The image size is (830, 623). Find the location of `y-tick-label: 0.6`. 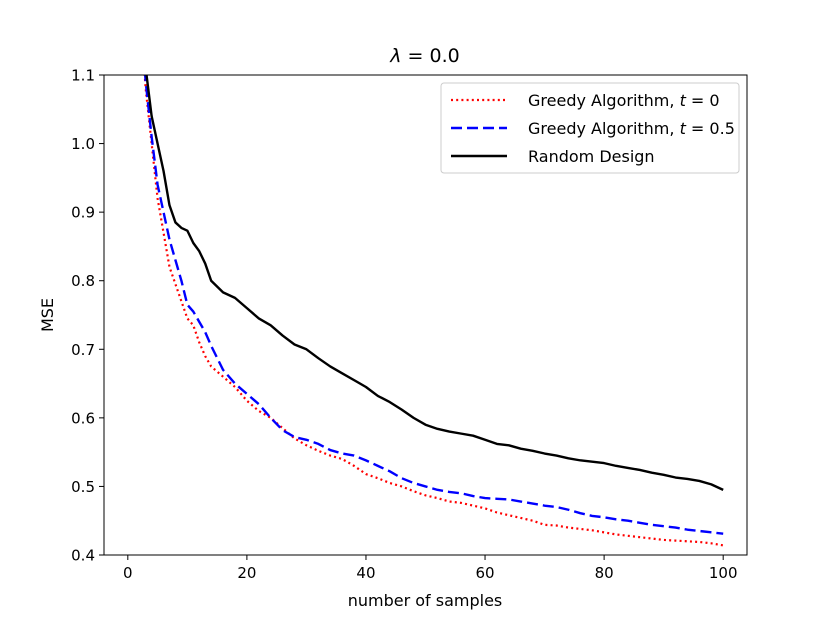

y-tick-label: 0.6 is located at coordinates (83, 418).